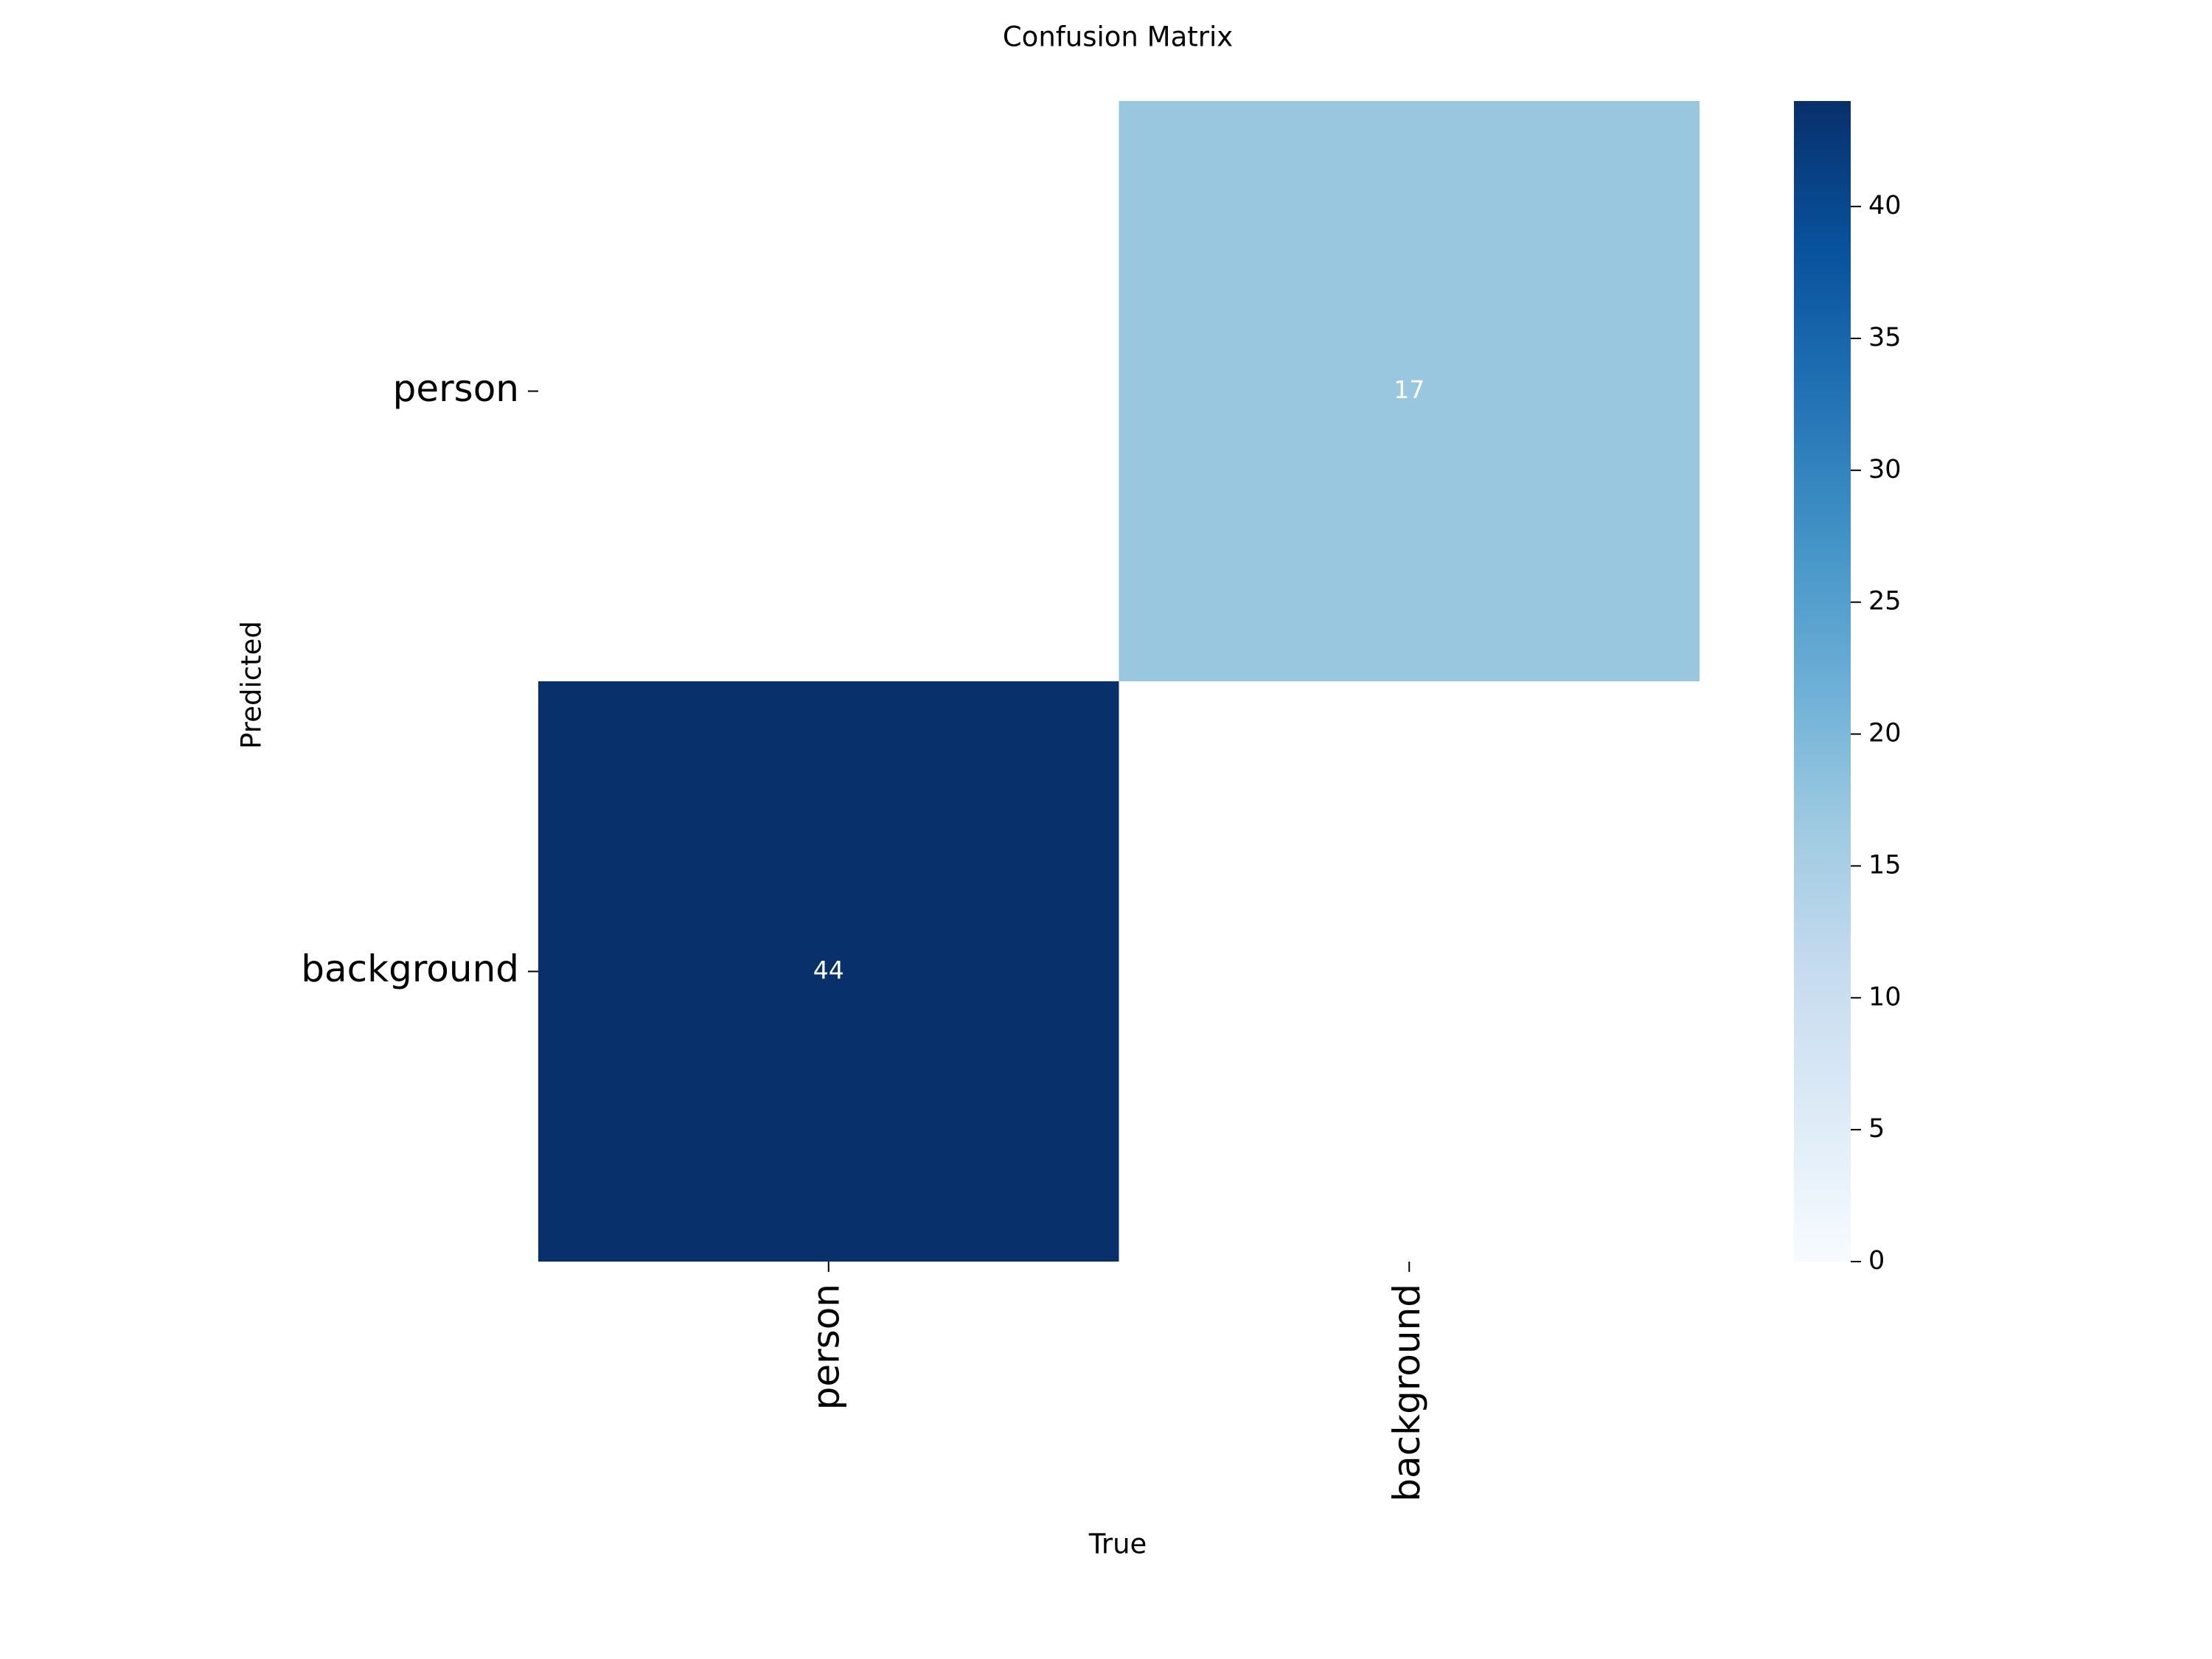  Describe the element at coordinates (1117, 1544) in the screenshot. I see `x-axis-label: True` at that location.